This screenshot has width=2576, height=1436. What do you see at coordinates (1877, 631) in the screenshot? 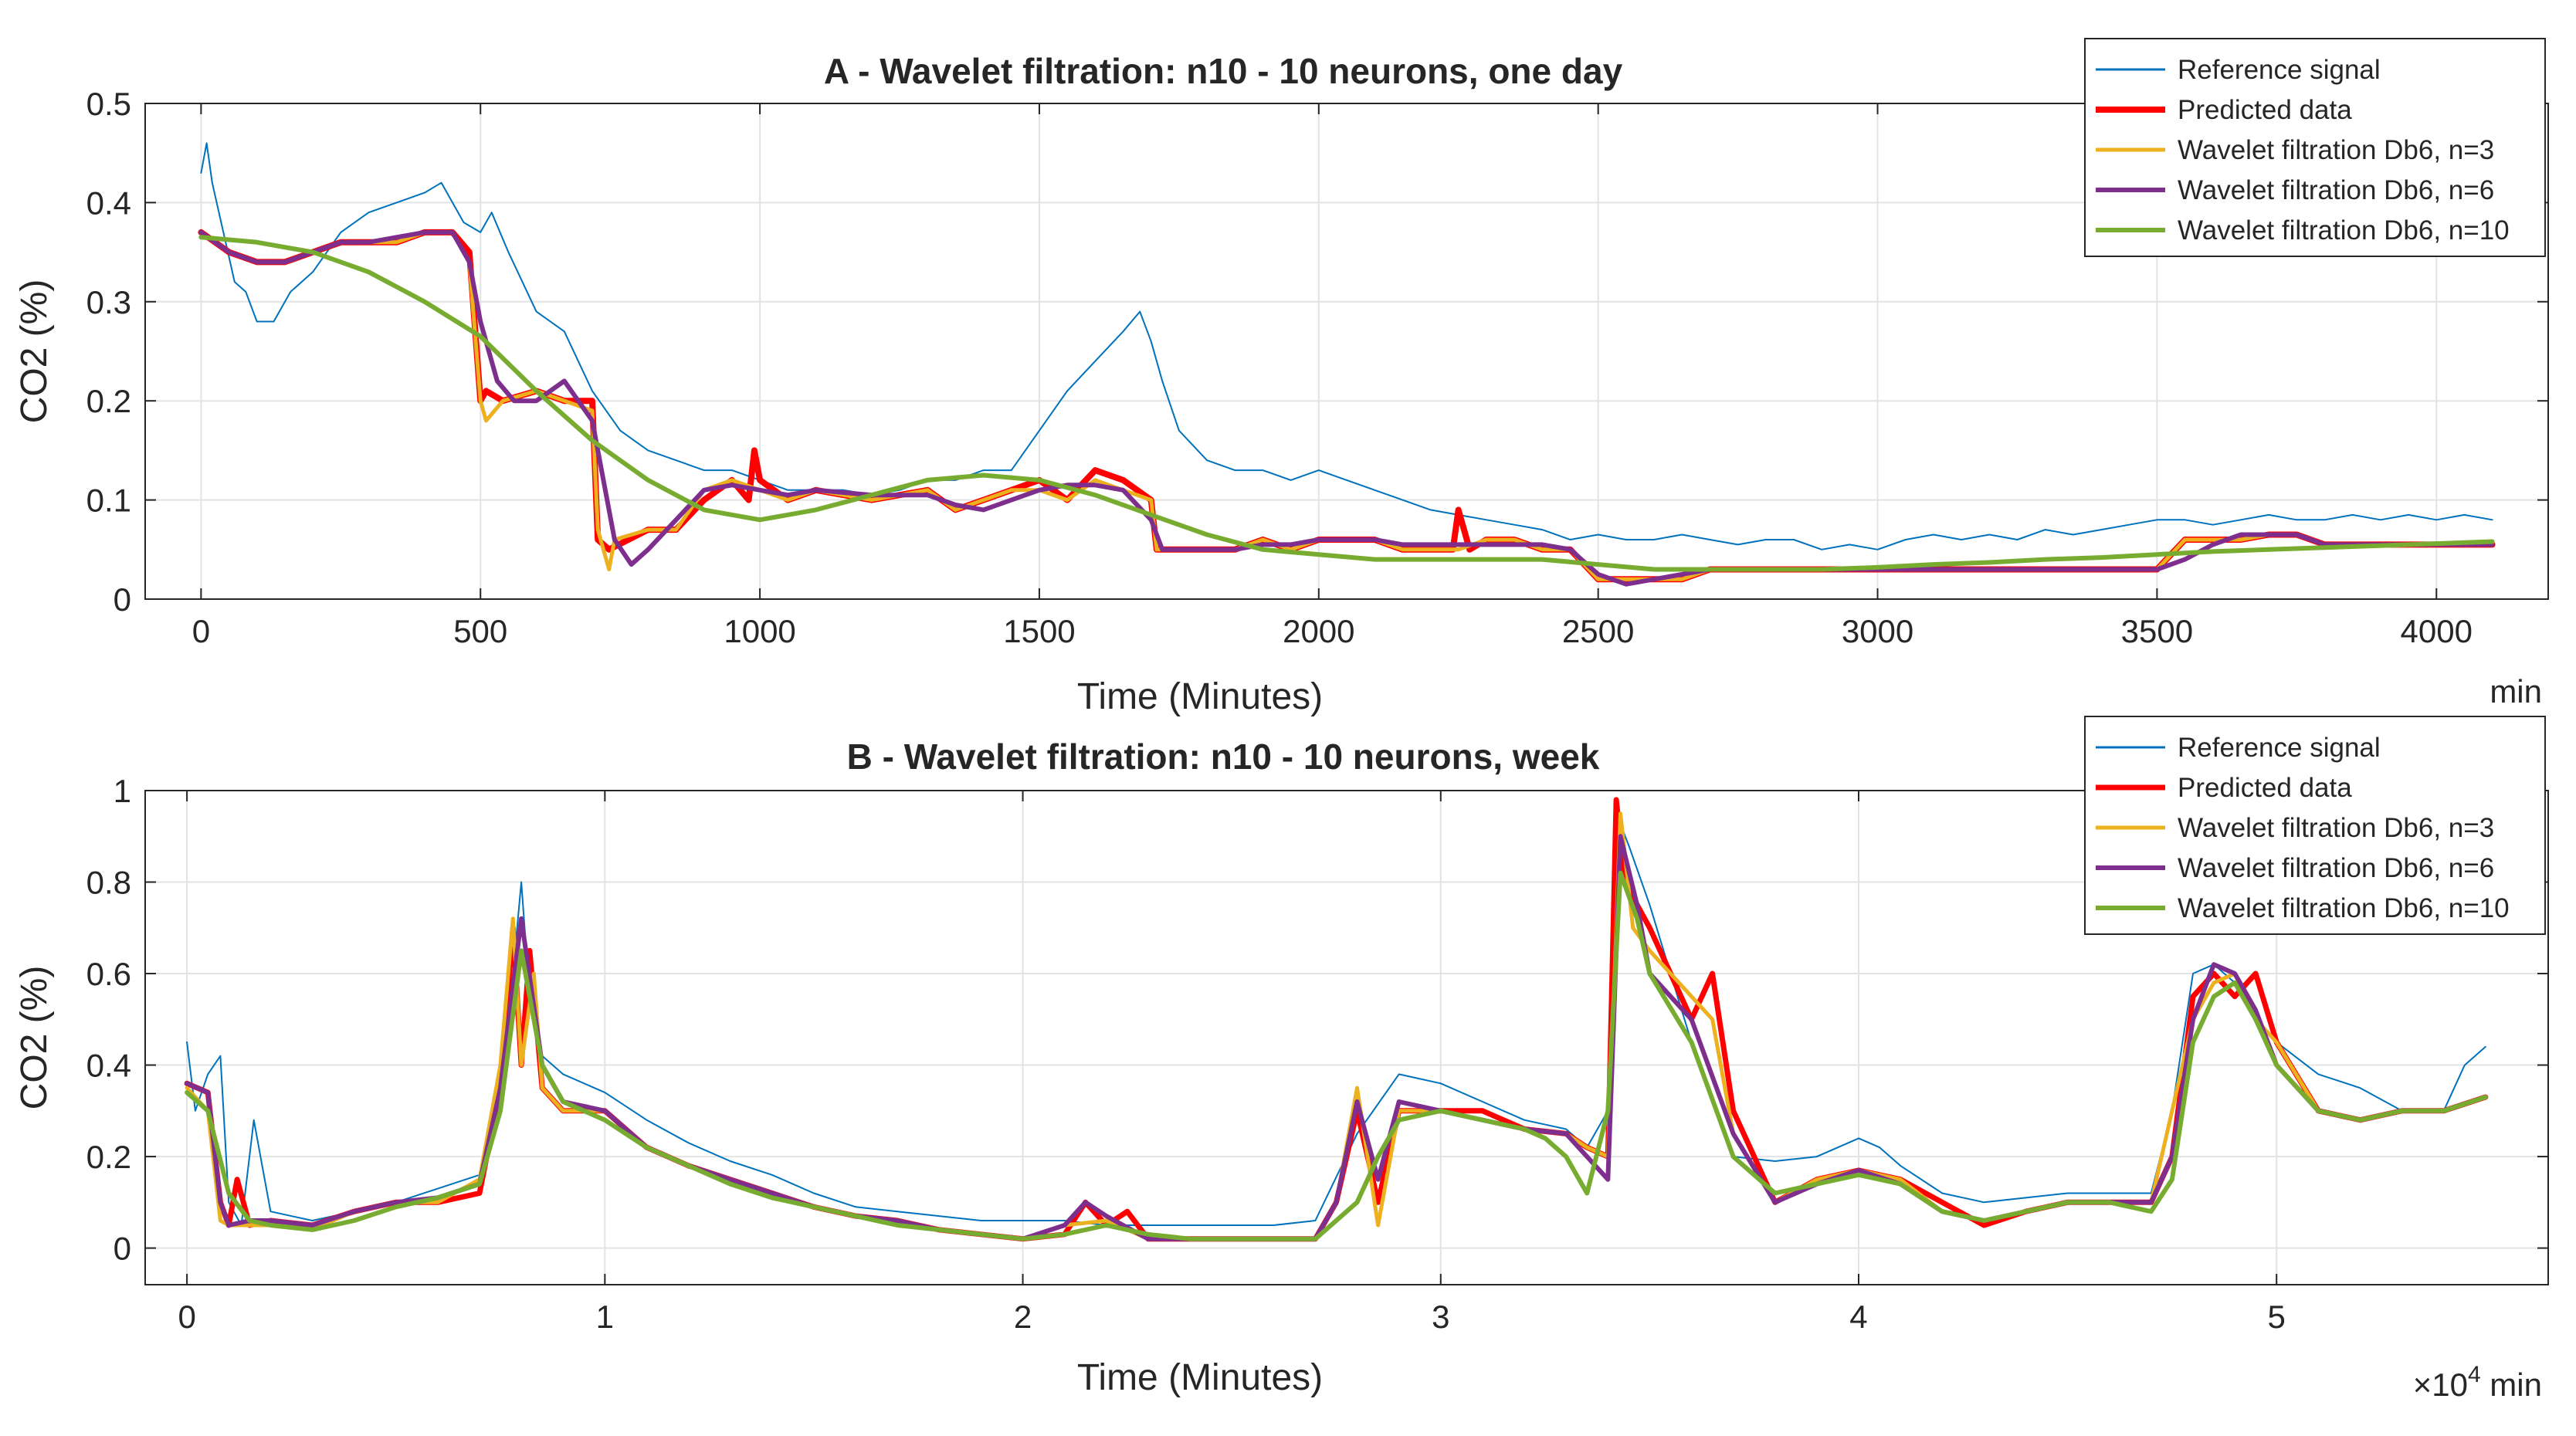
I see `x-tick-label: 3000` at bounding box center [1877, 631].